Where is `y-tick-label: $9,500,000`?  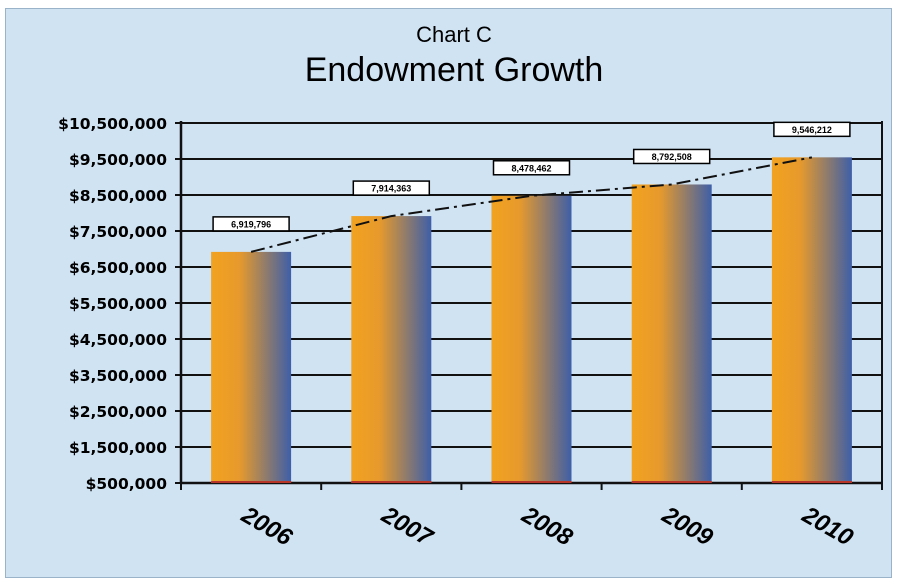 y-tick-label: $9,500,000 is located at coordinates (118, 160).